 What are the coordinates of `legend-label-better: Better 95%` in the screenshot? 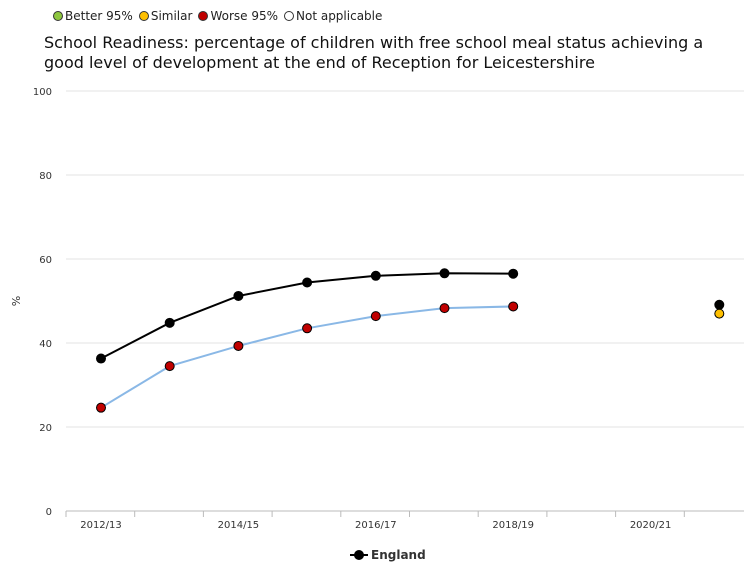 It's located at (99, 16).